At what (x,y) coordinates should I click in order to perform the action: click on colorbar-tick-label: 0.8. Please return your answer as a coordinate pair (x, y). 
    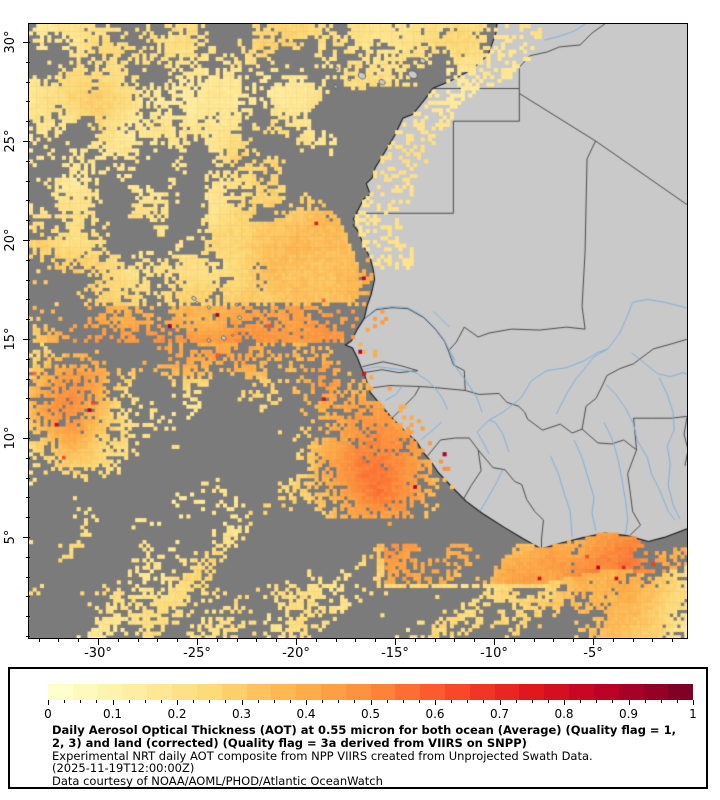
    Looking at the image, I should click on (564, 714).